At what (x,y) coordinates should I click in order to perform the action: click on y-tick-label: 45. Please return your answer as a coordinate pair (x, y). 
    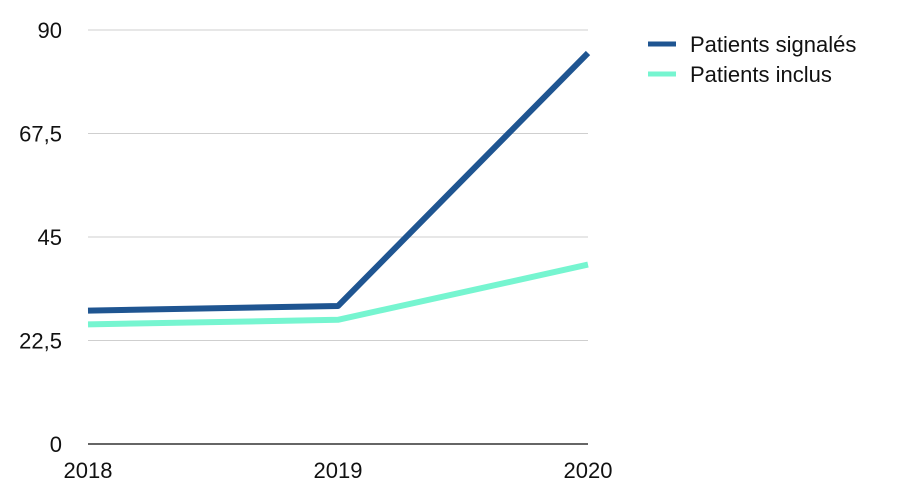
    Looking at the image, I should click on (50, 237).